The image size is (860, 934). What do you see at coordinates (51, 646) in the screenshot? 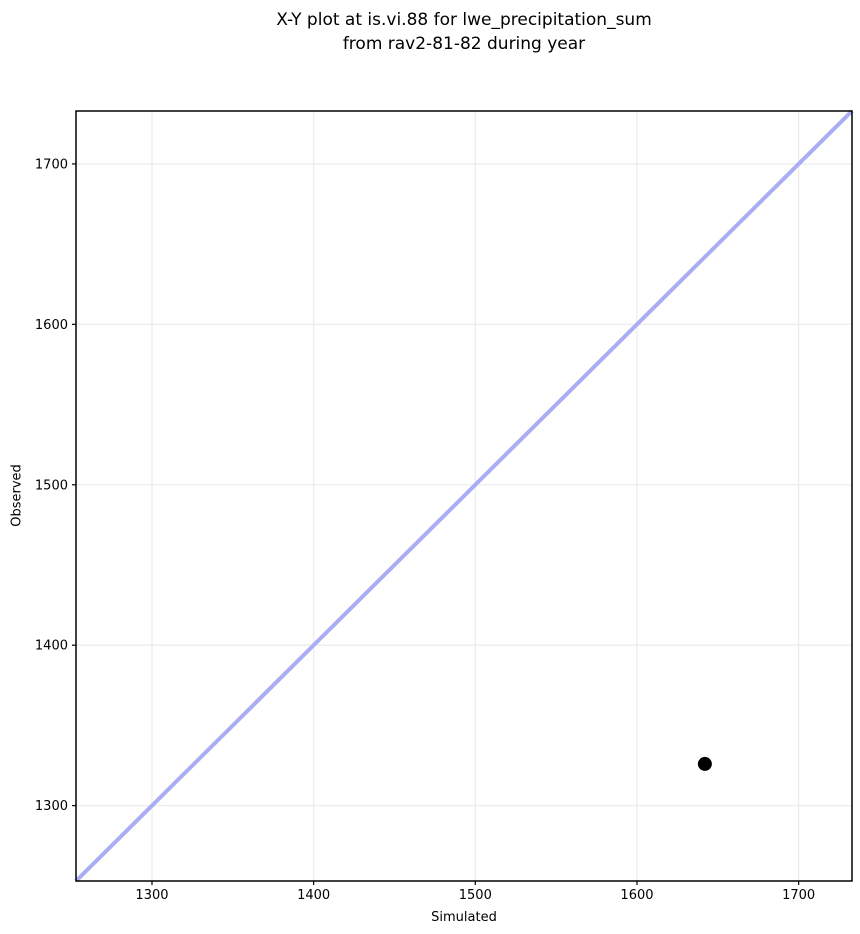
I see `y-tick-label: 1400` at bounding box center [51, 646].